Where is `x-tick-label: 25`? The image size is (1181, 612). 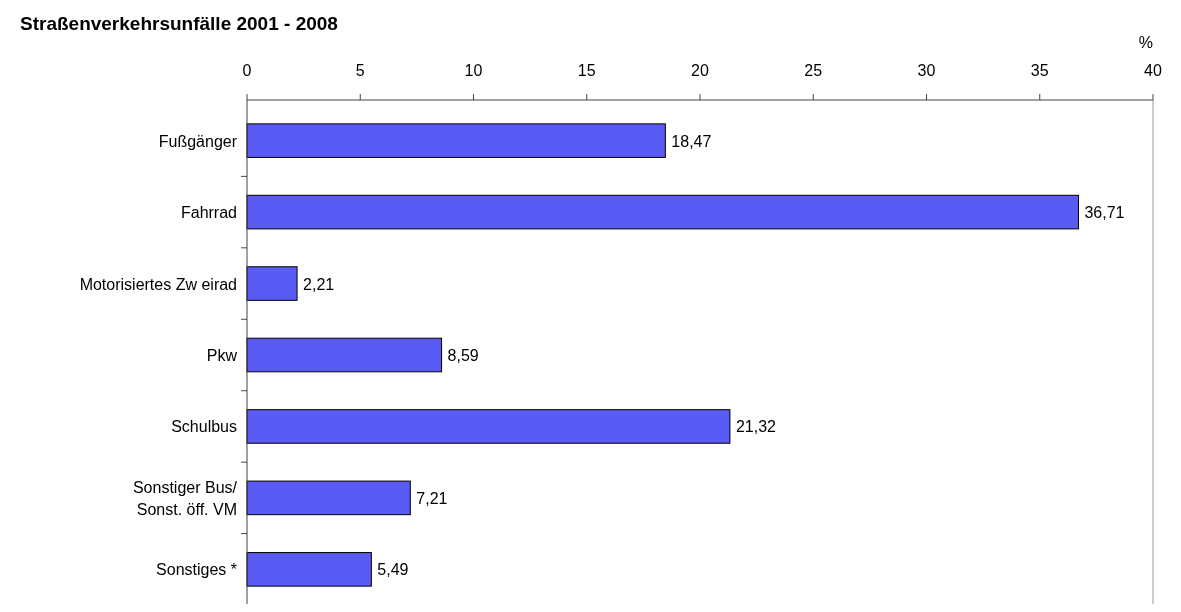 x-tick-label: 25 is located at coordinates (813, 70).